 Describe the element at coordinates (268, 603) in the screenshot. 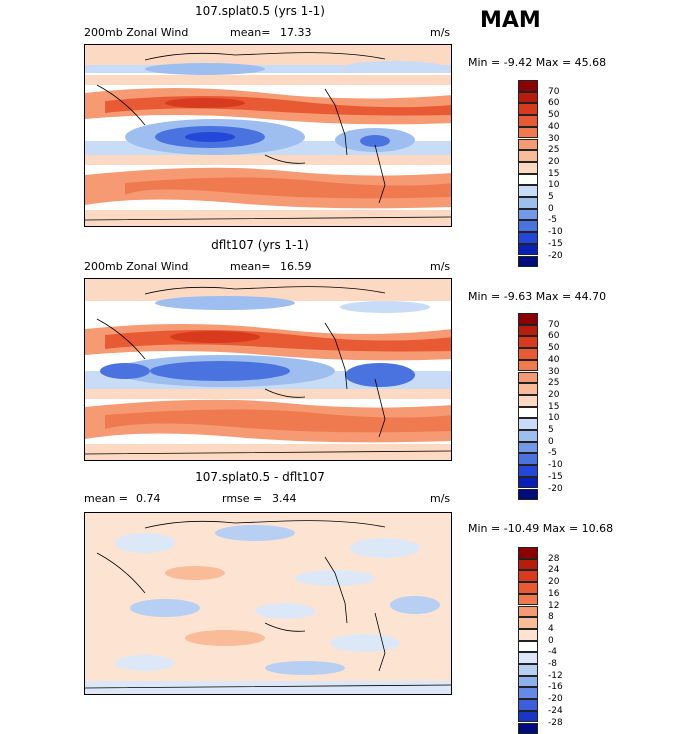

I see `panel3-map` at that location.